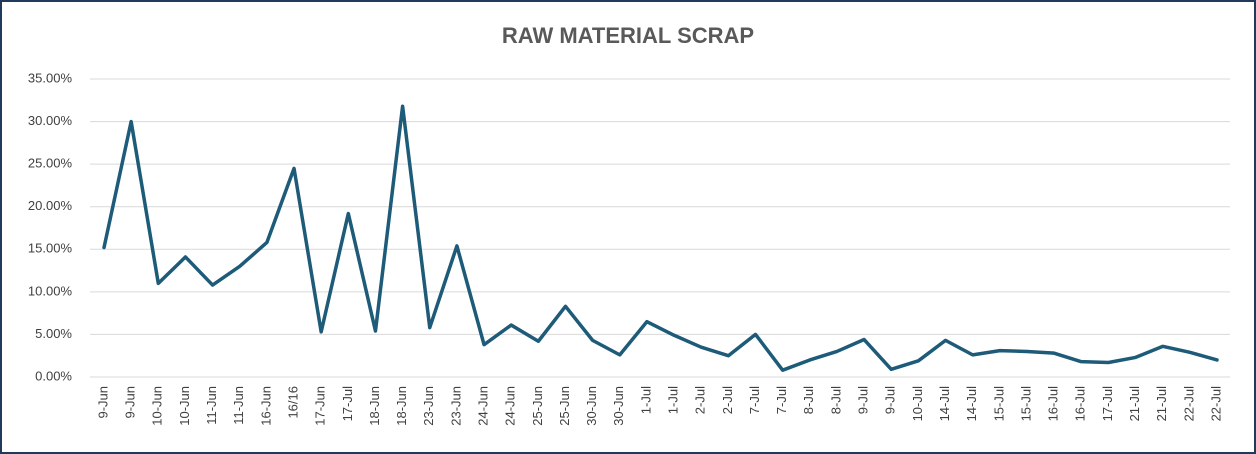 The height and width of the screenshot is (454, 1256). What do you see at coordinates (320, 406) in the screenshot?
I see `x-tick-label: 17-Jun` at bounding box center [320, 406].